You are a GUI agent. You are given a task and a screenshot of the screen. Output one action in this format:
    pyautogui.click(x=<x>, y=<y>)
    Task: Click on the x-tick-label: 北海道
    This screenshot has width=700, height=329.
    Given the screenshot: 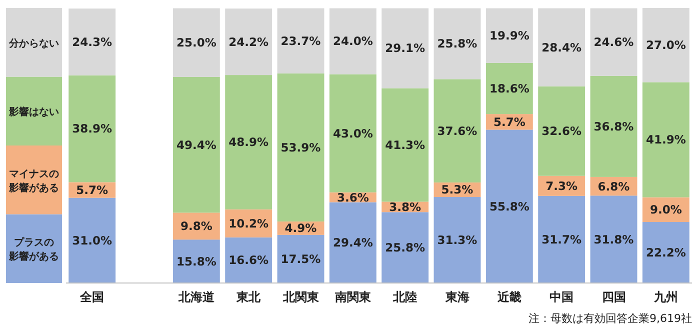 What is the action you would take?
    pyautogui.click(x=196, y=297)
    